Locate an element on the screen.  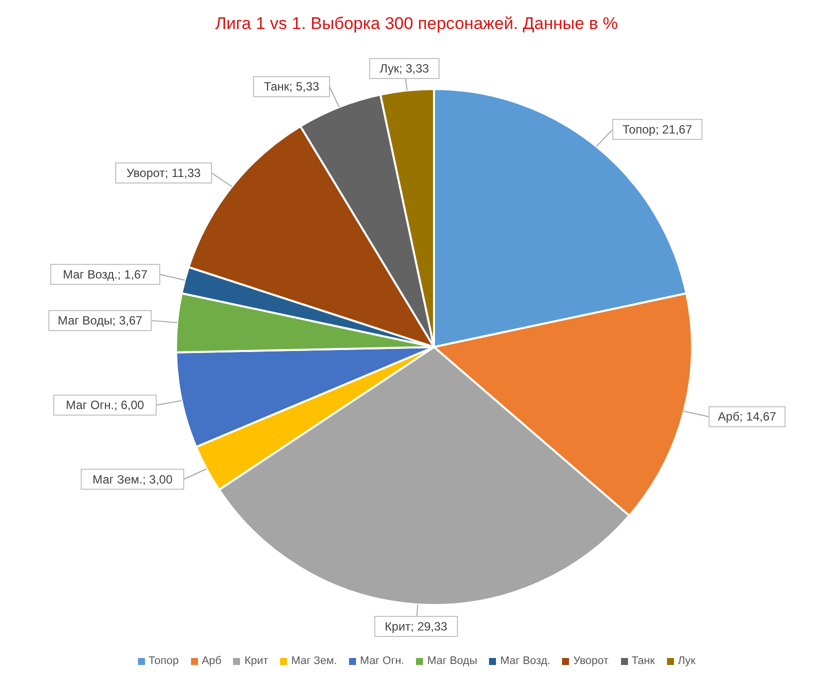
data-label: Маг Зем.; 3,00 is located at coordinates (132, 479).